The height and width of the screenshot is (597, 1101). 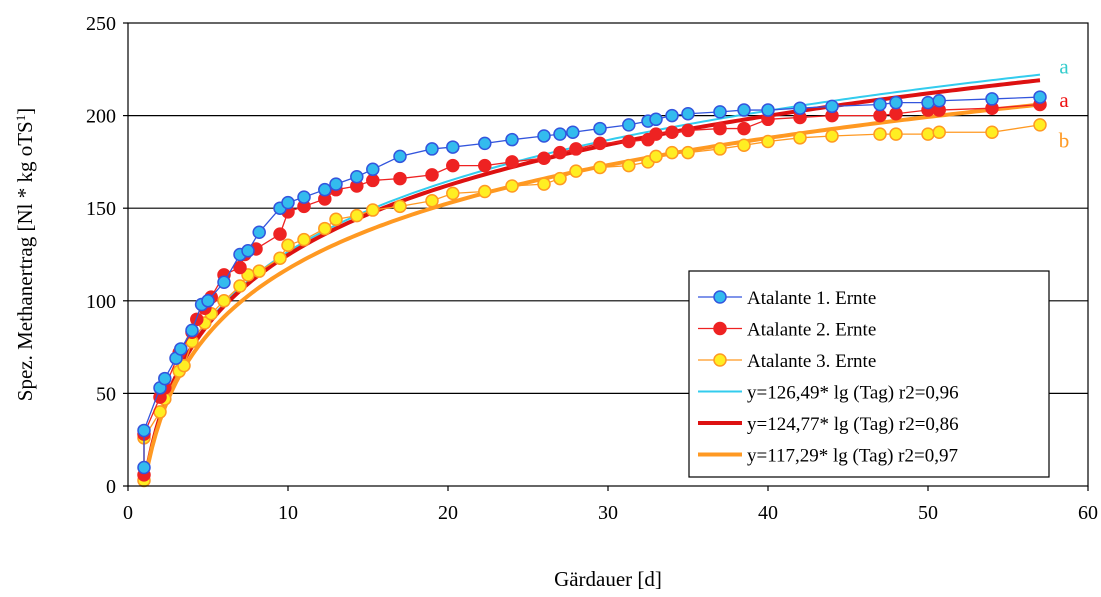 I want to click on y-tick-label: 50, so click(x=106, y=394).